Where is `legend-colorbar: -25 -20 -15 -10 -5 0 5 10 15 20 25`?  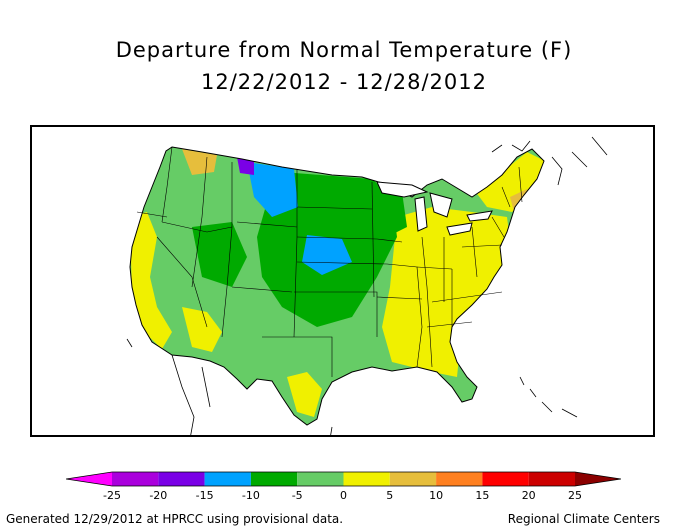
legend-colorbar: -25 -20 -15 -10 -5 0 5 10 15 20 25 is located at coordinates (343, 486).